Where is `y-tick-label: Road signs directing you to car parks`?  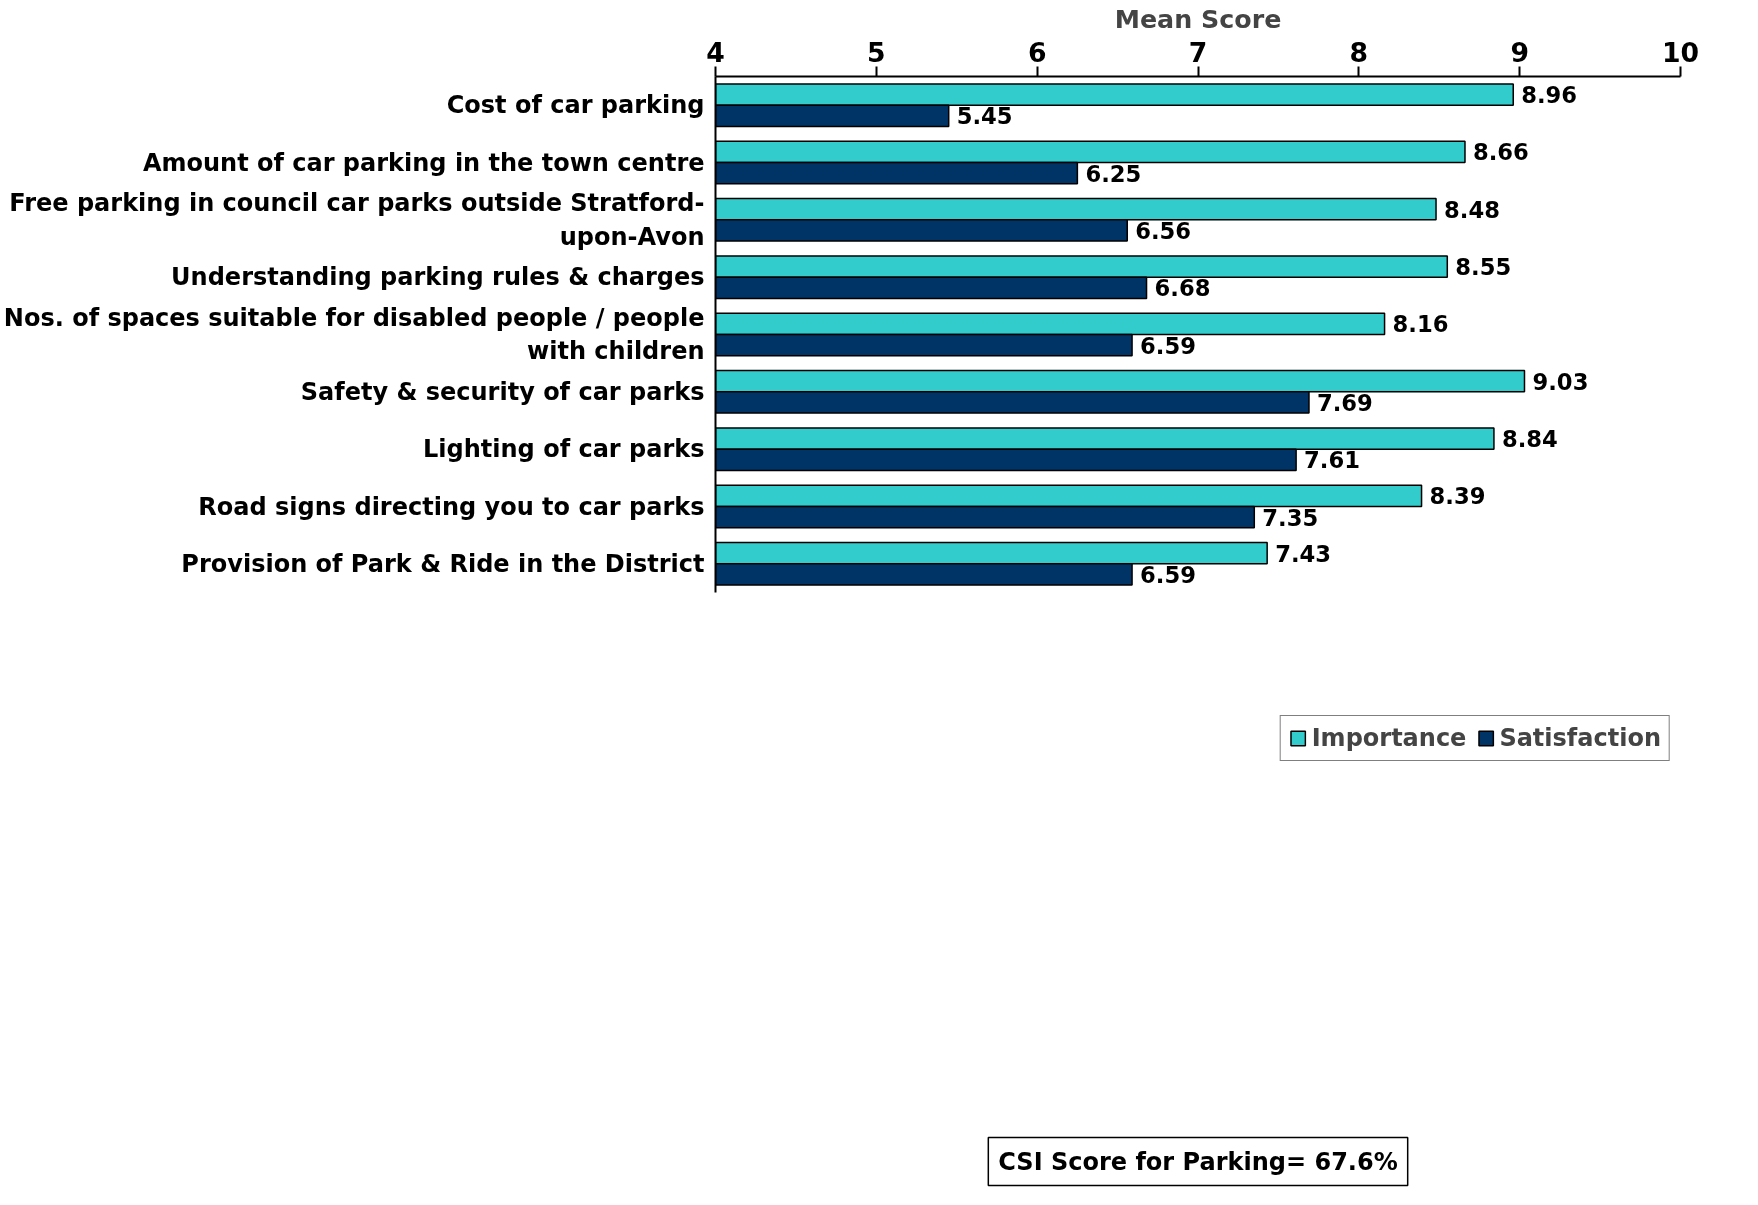
y-tick-label: Road signs directing you to car parks is located at coordinates (451, 506).